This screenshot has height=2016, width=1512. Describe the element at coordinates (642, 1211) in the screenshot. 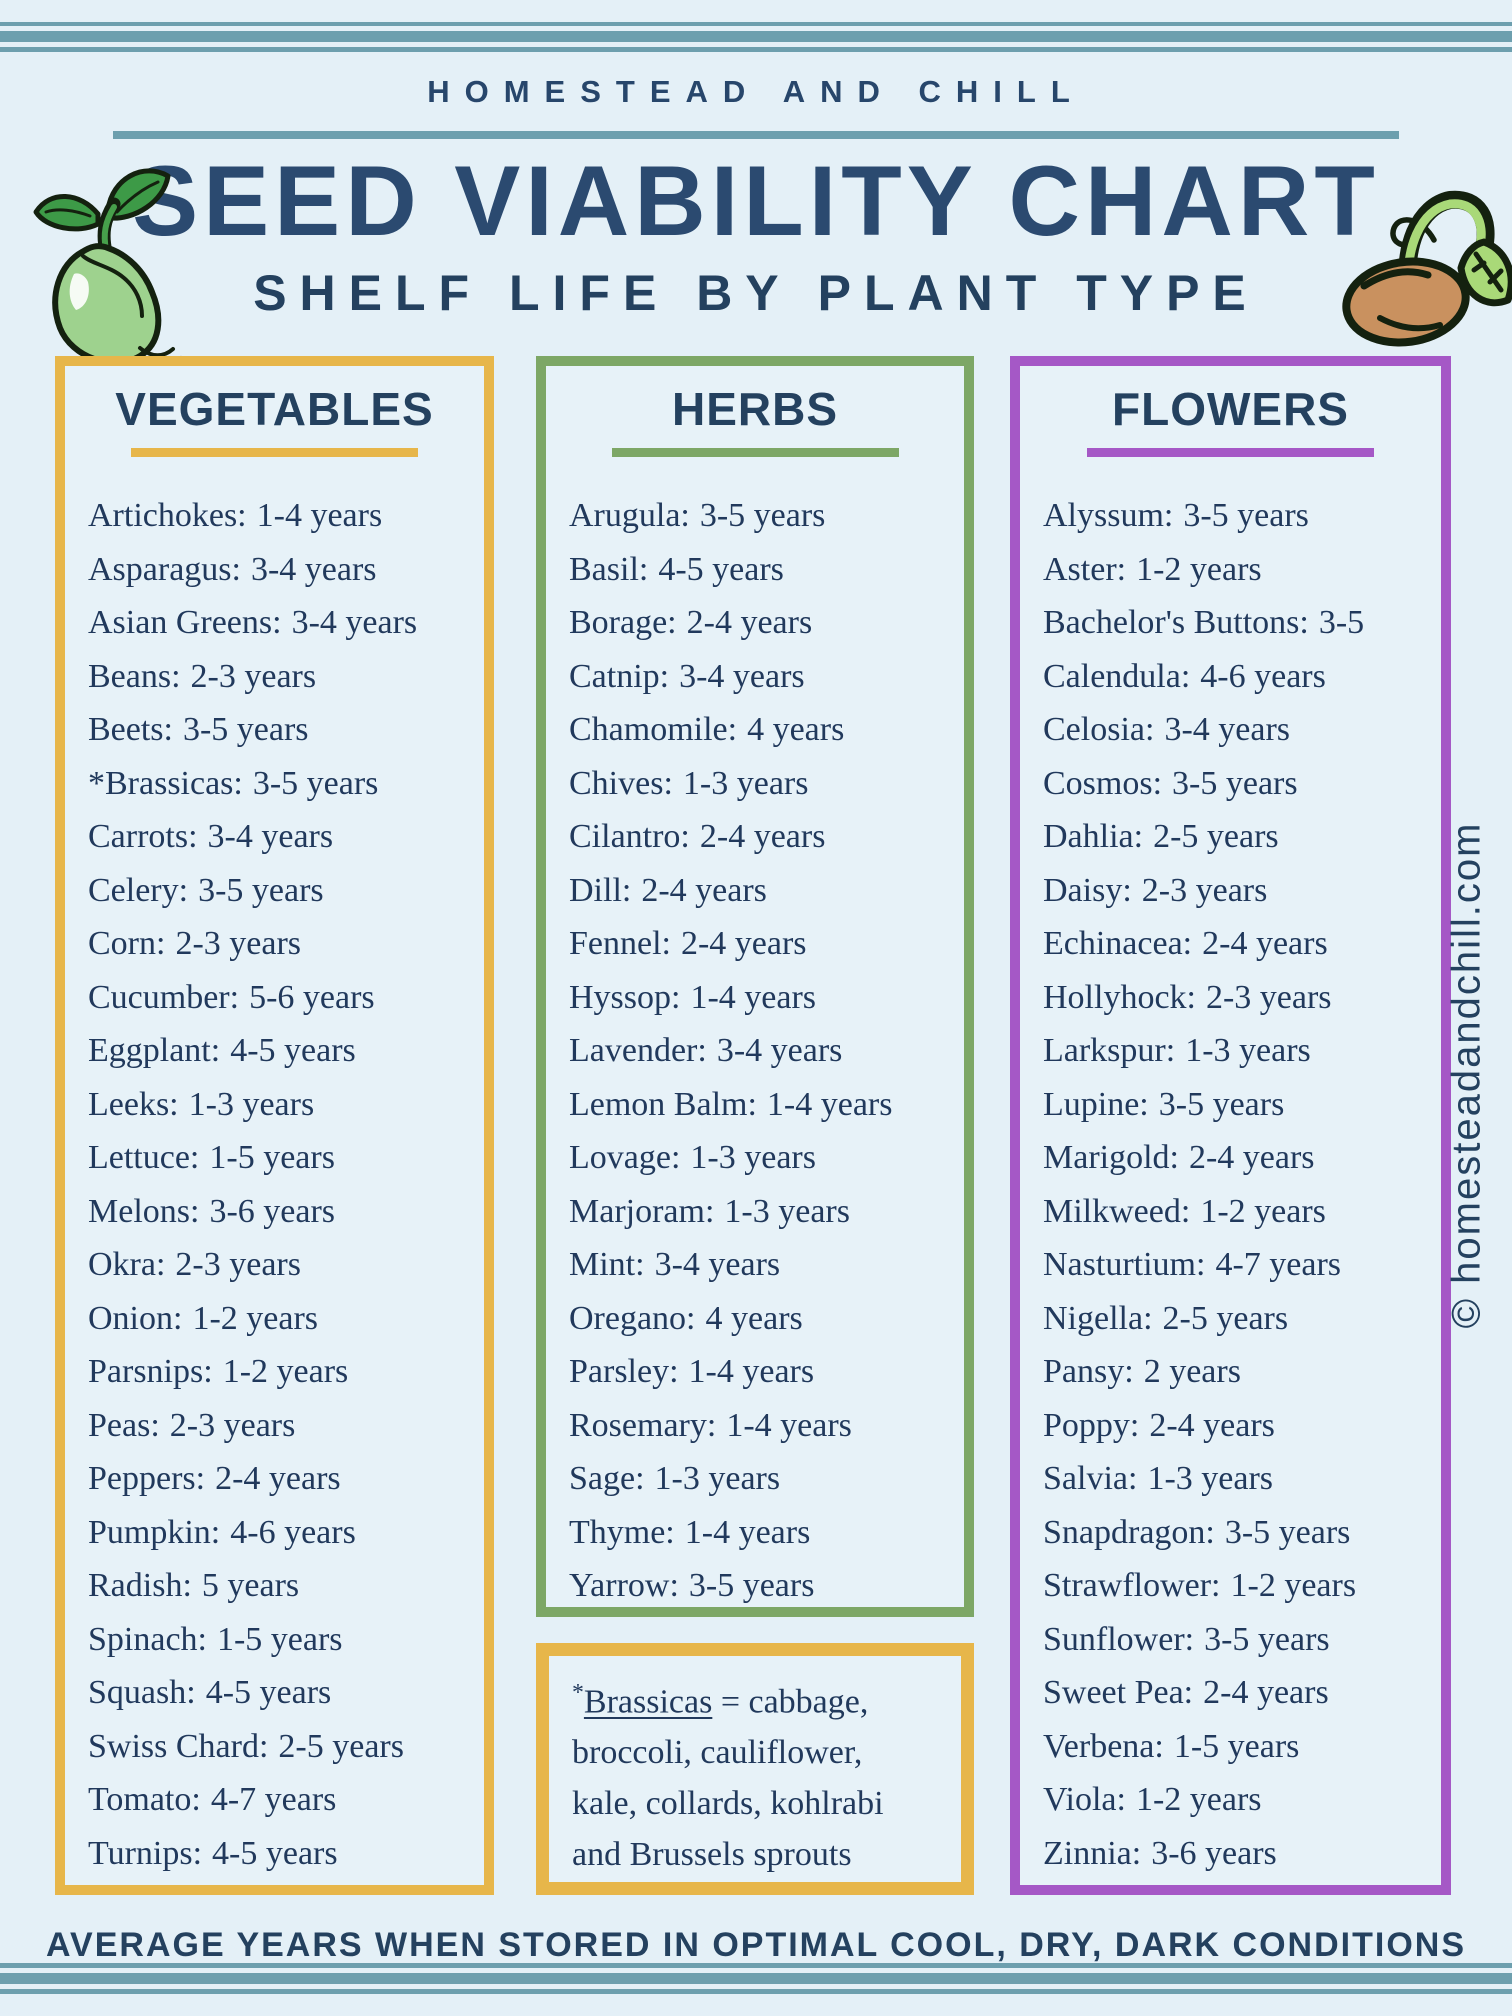

I see `plant-name: Marjoram:` at that location.